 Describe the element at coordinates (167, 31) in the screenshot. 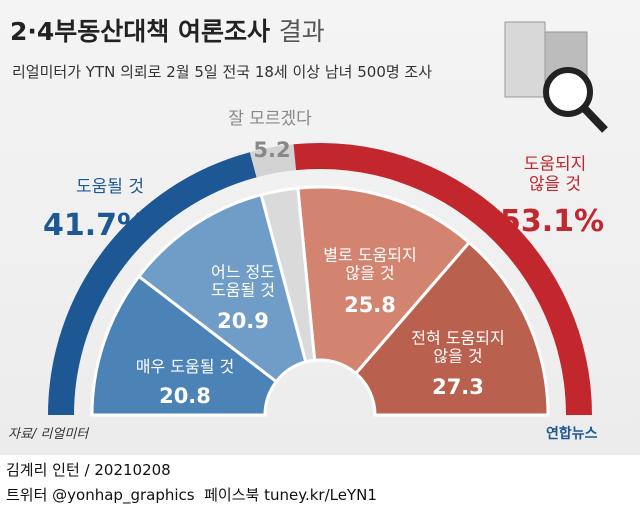

I see `title: 2·4부동산대책 여론조사 결과` at that location.